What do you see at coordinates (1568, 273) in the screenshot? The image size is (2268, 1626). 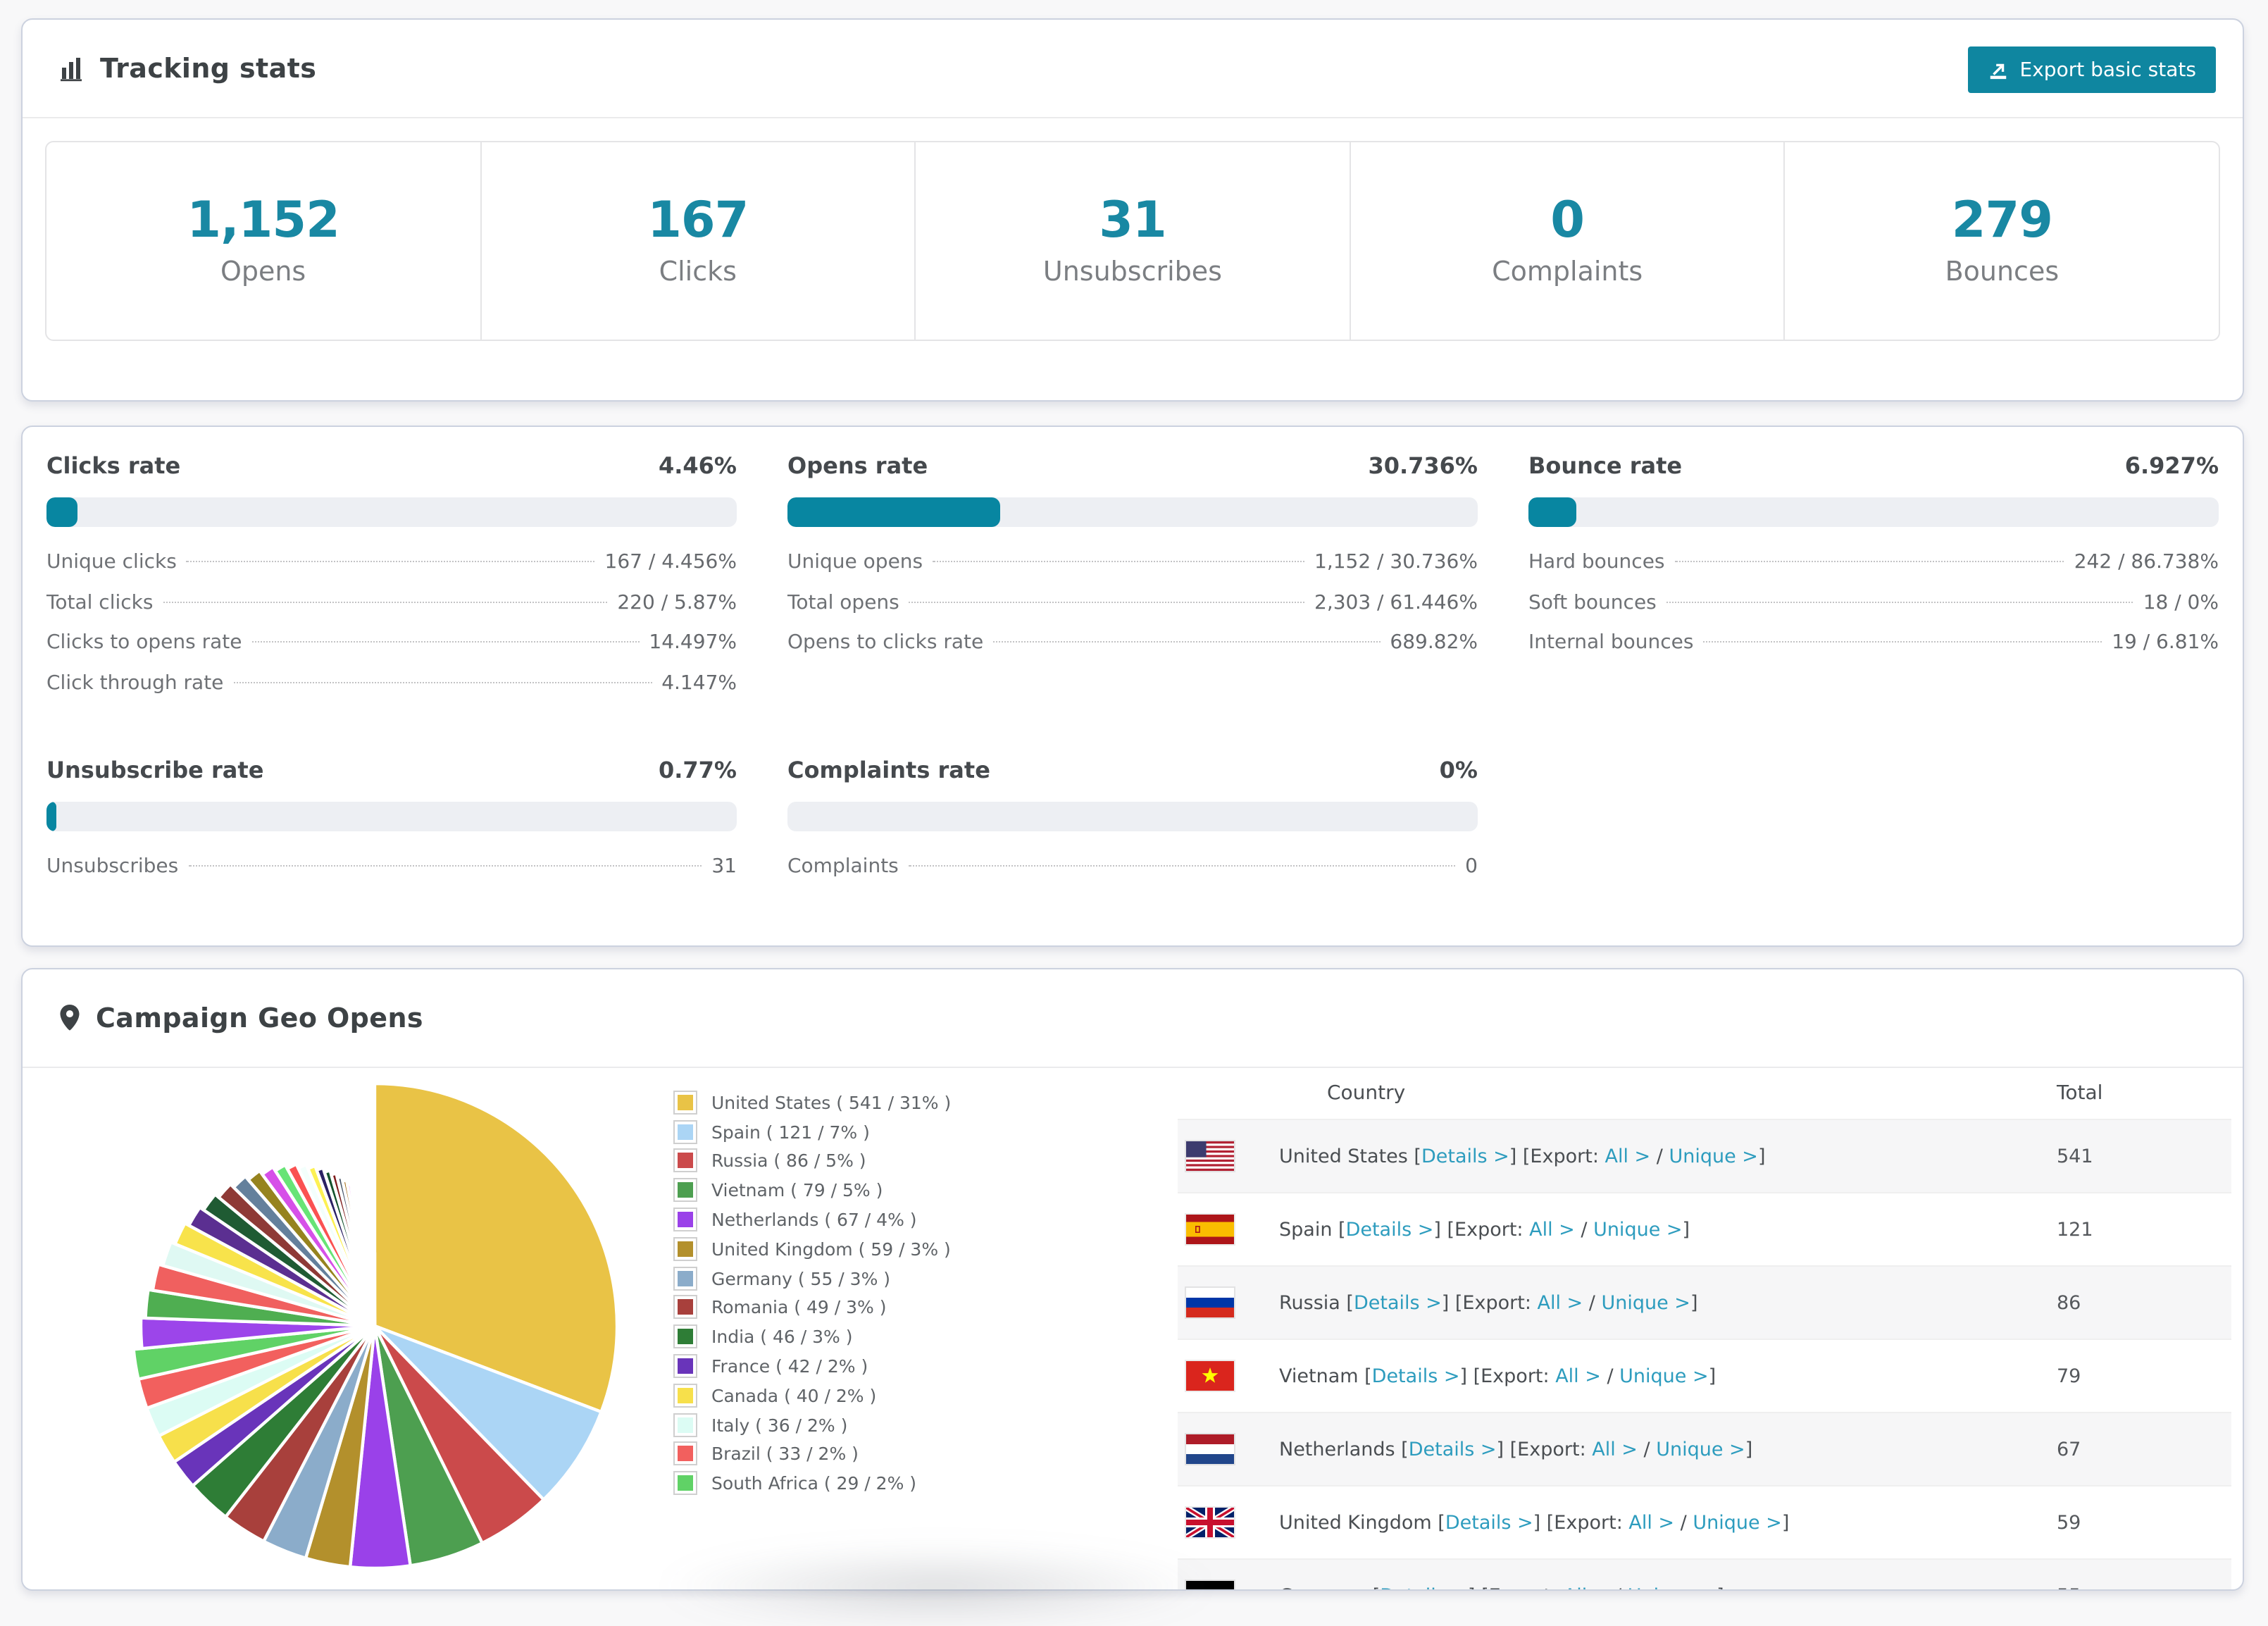 I see `stat-label: Complaints` at bounding box center [1568, 273].